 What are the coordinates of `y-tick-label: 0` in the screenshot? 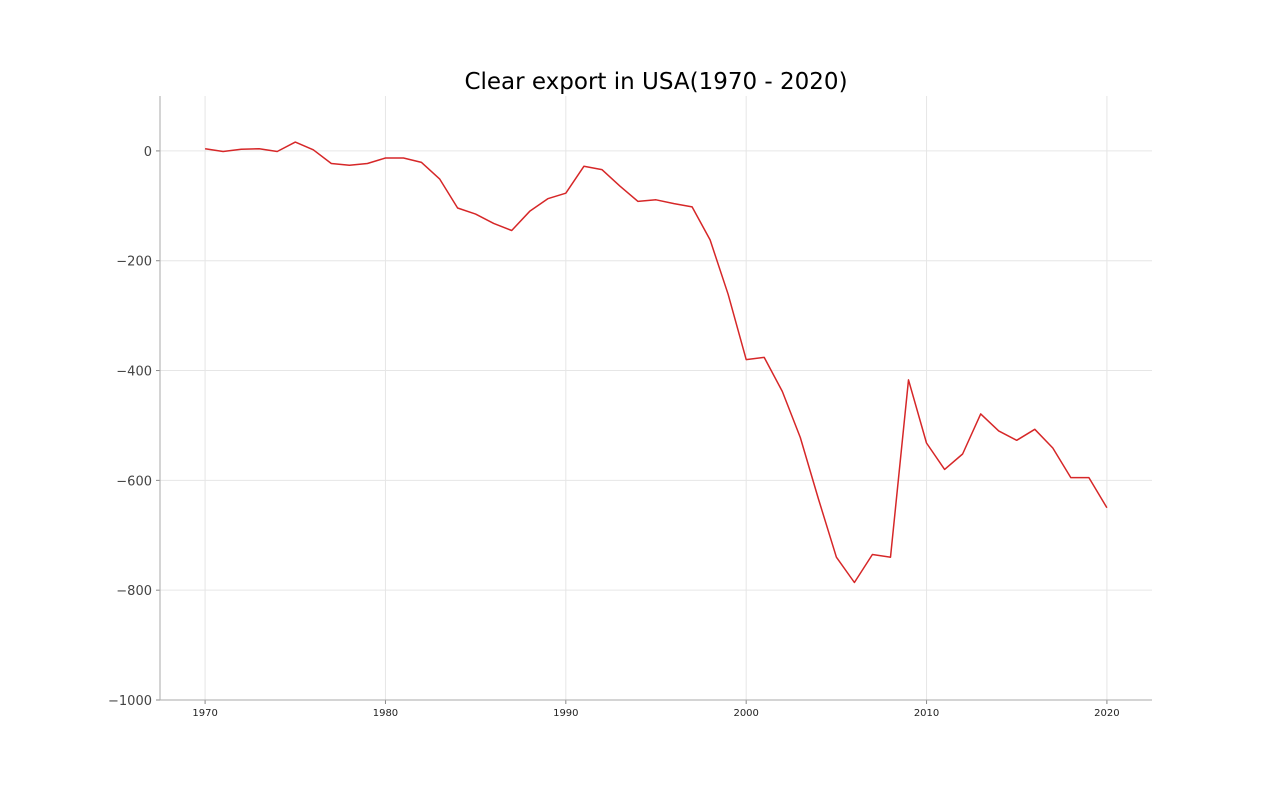 It's located at (148, 152).